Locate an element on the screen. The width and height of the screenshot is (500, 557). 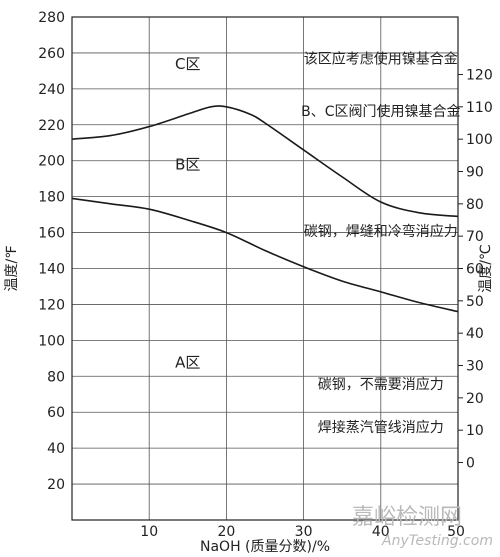
x-tick-label: 30 is located at coordinates (304, 532).